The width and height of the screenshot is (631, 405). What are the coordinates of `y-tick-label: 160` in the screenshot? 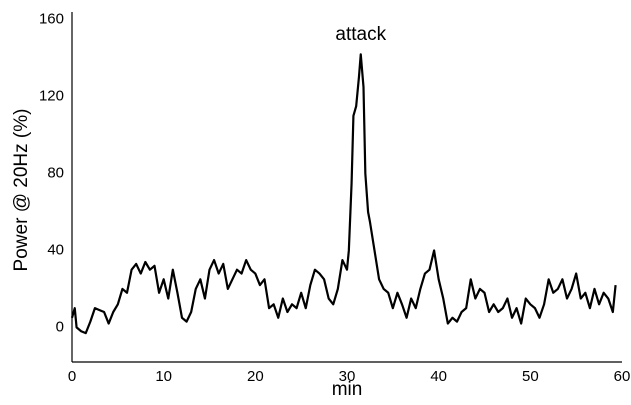 It's located at (51, 19).